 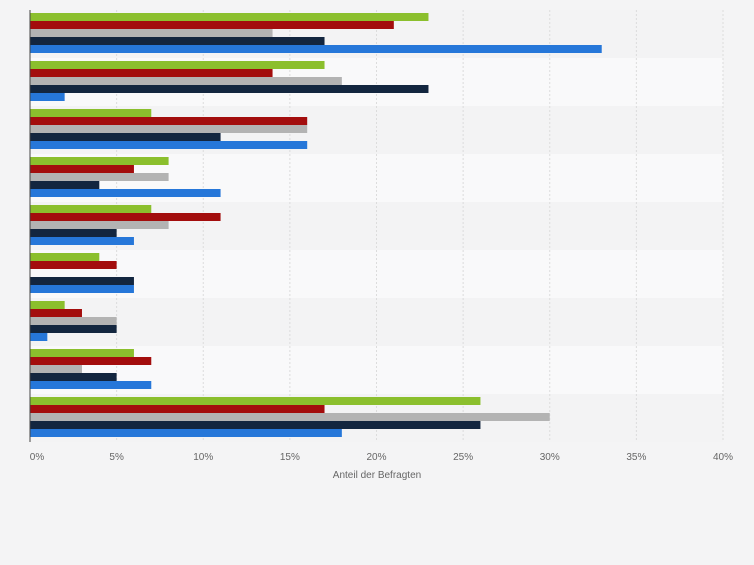 I want to click on bar-category-5-series-red, so click(x=125, y=217).